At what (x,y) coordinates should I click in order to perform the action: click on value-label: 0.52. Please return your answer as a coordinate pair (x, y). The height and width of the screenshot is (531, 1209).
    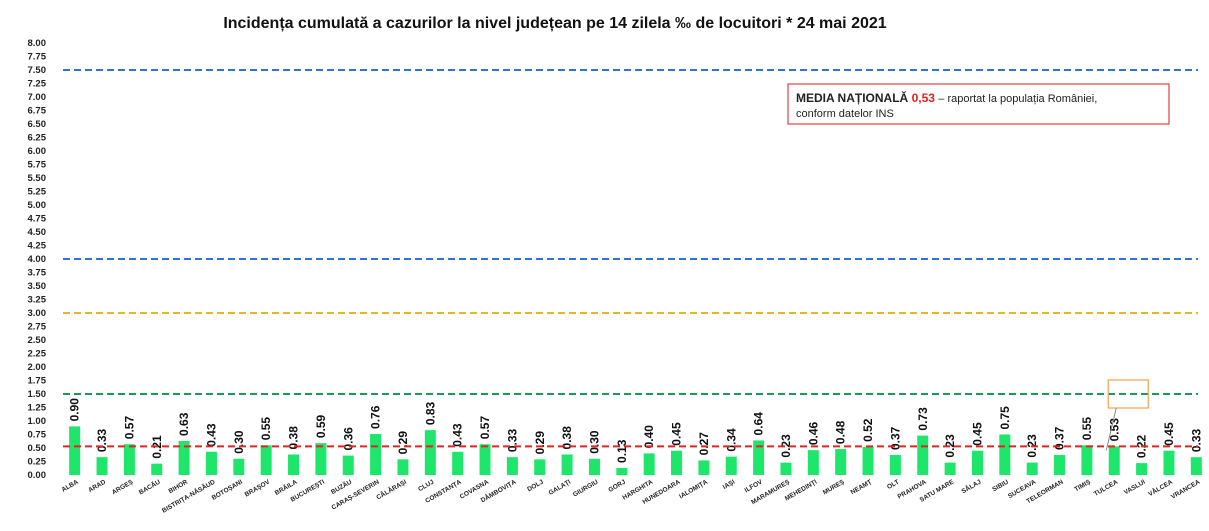
    Looking at the image, I should click on (868, 430).